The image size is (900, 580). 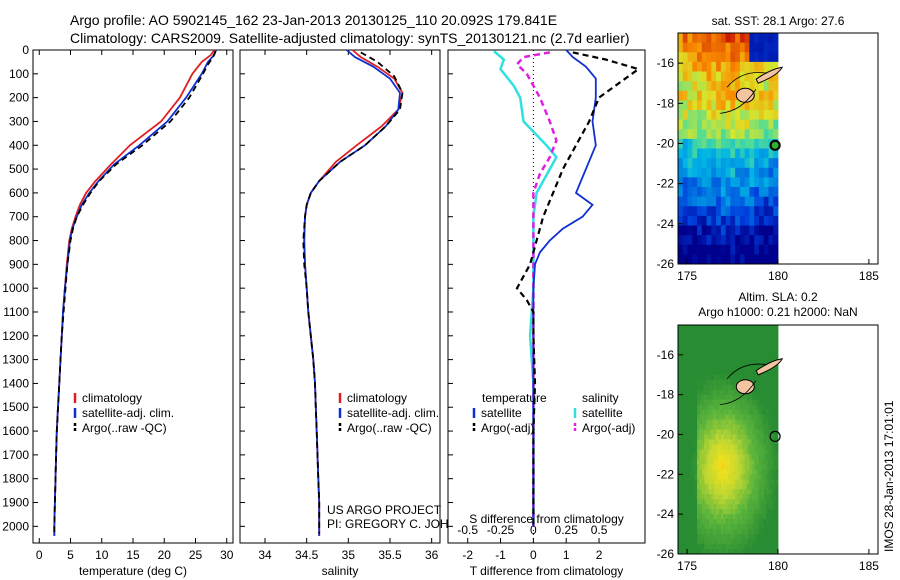 What do you see at coordinates (525, 288) in the screenshot?
I see `diff-sal-satellite-line` at bounding box center [525, 288].